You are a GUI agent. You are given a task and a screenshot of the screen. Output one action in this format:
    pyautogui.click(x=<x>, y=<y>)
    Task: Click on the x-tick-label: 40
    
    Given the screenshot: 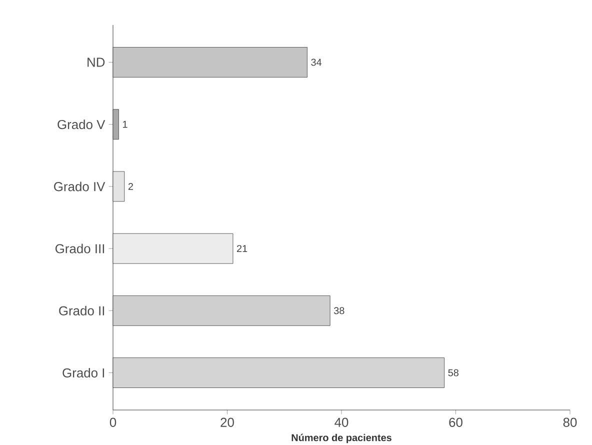 What is the action you would take?
    pyautogui.click(x=341, y=422)
    